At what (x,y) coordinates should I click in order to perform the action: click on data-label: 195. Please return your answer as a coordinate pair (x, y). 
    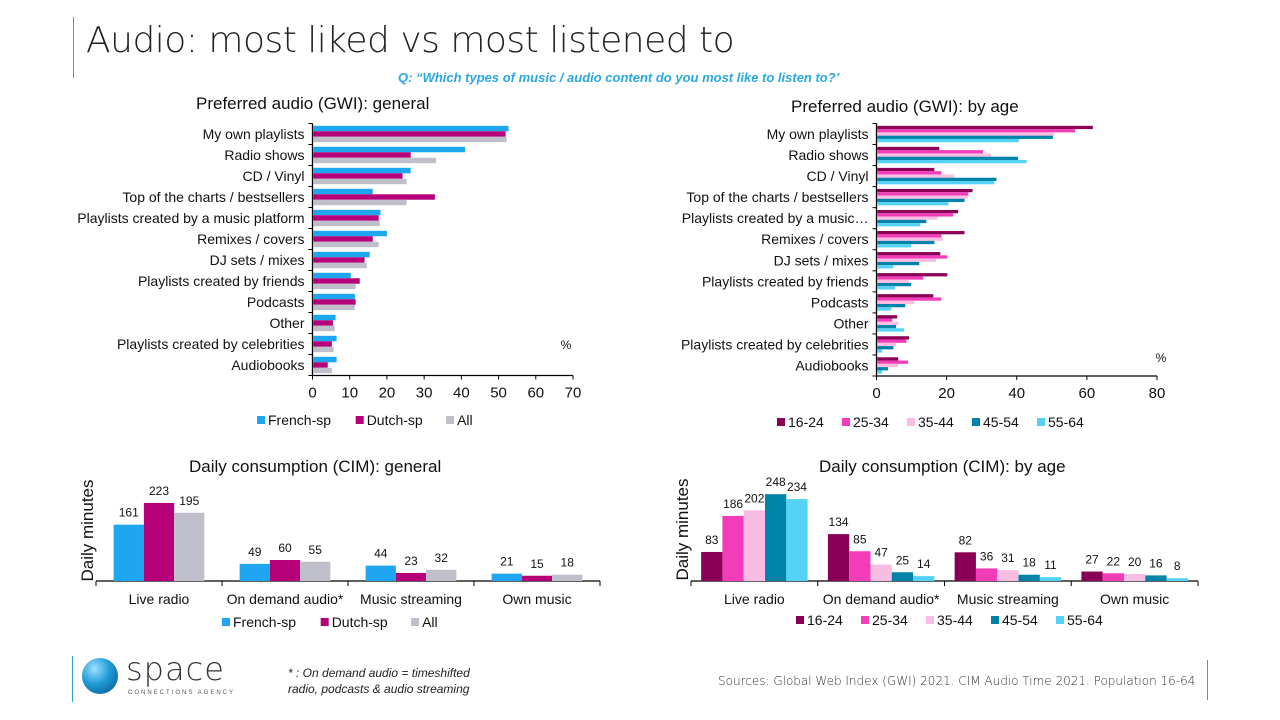
    Looking at the image, I should click on (189, 501).